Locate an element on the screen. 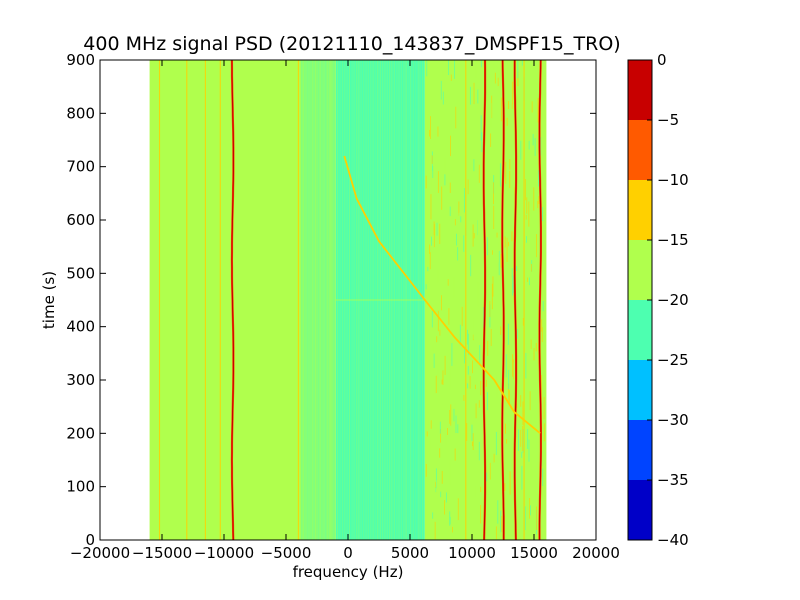 This screenshot has width=800, height=600. y-tick-label: 800 is located at coordinates (80, 113).